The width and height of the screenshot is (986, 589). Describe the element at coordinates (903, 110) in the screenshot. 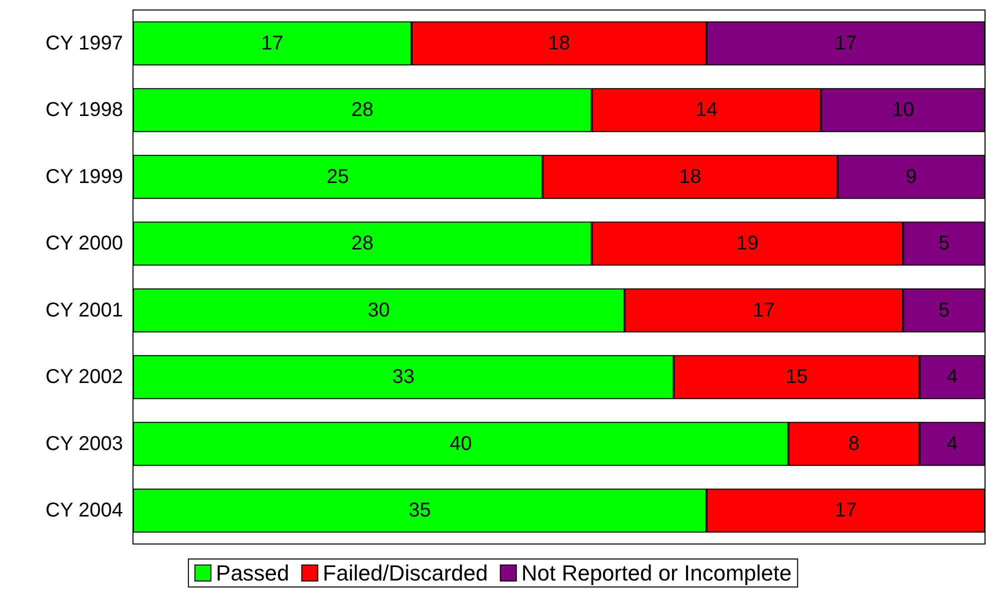

I see `data-label: 10` at that location.